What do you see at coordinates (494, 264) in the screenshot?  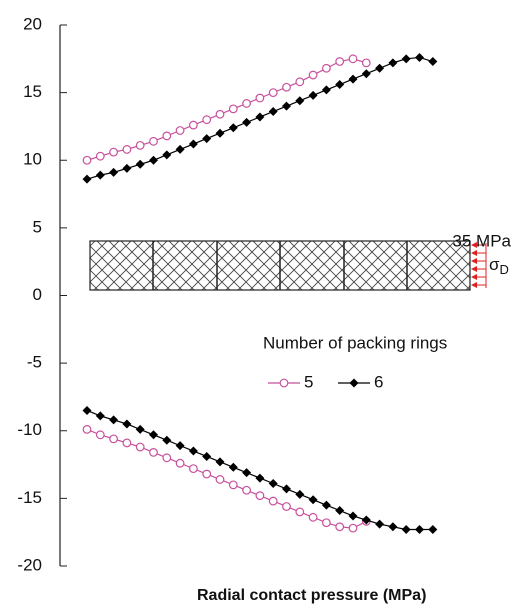 I see `stress-symbol: σ` at bounding box center [494, 264].